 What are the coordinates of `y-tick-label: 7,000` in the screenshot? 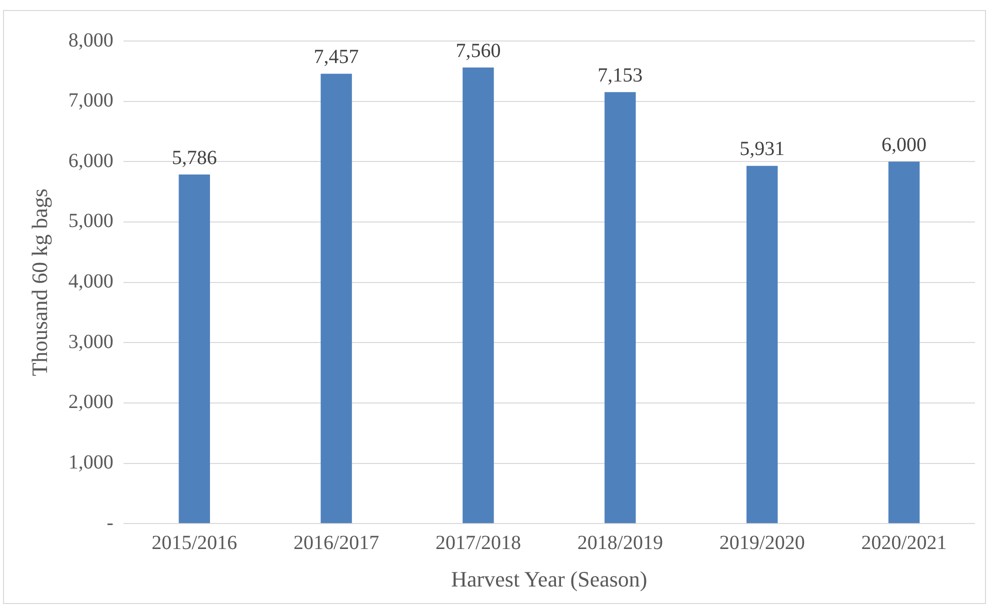 It's located at (91, 101).